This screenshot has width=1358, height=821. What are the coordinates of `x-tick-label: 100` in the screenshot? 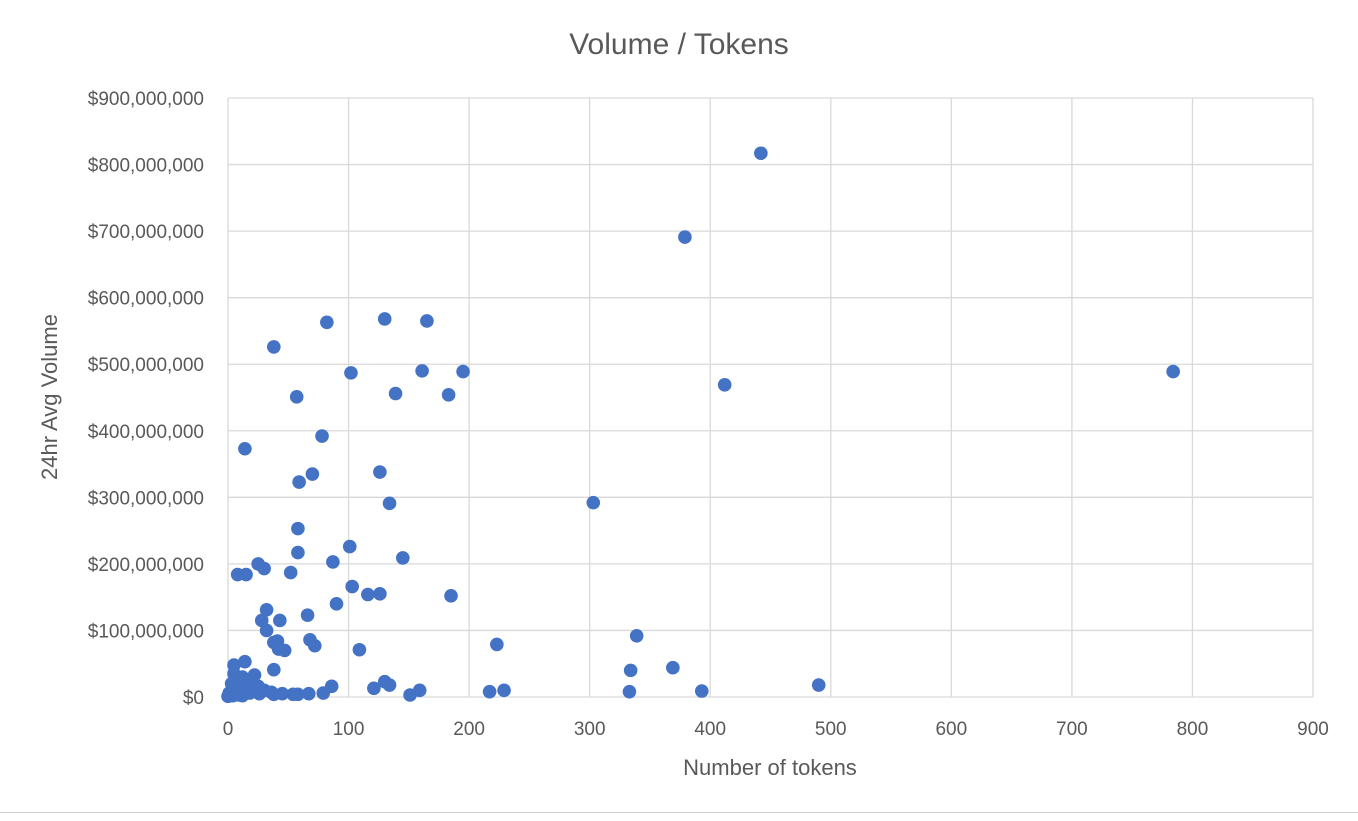 It's located at (349, 729).